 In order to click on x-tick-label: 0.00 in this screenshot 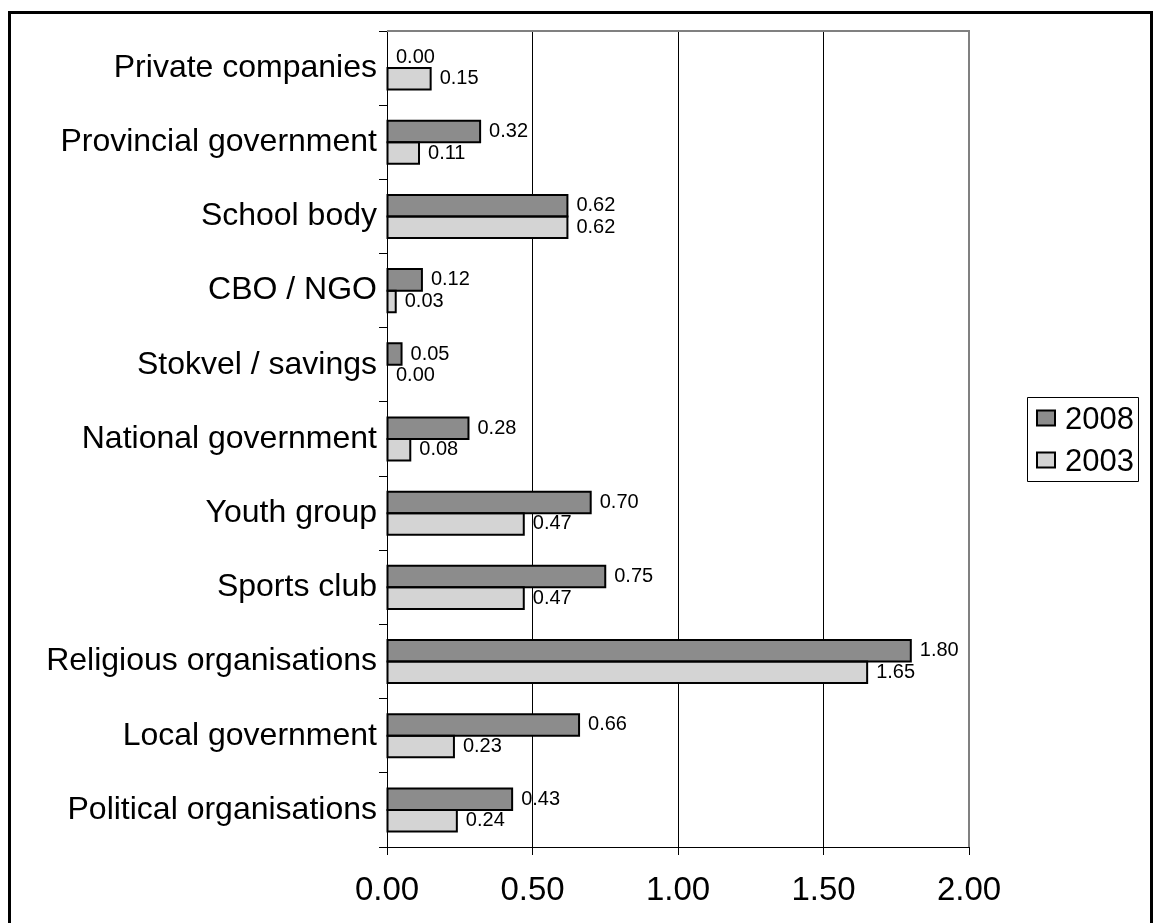, I will do `click(387, 888)`.